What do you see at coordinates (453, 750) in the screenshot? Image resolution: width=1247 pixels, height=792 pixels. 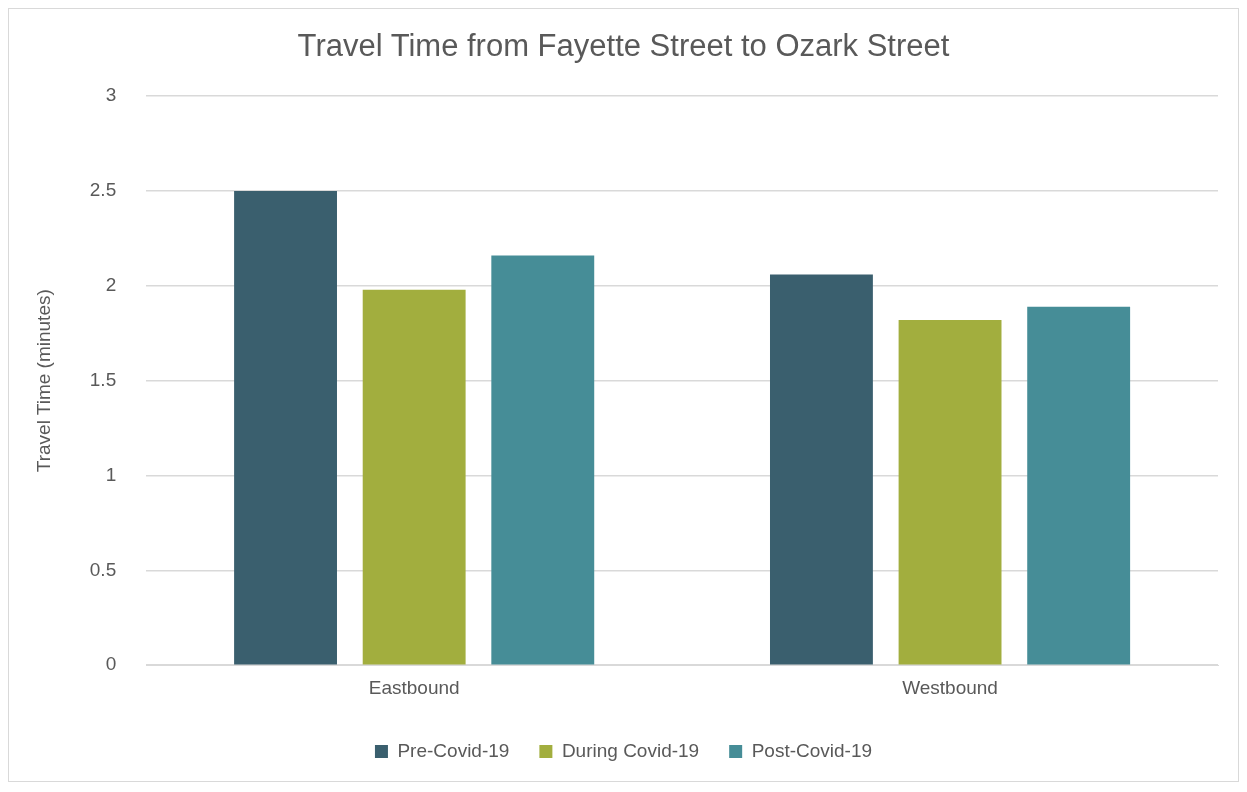 I see `legend-label: Pre-Covid-19` at bounding box center [453, 750].